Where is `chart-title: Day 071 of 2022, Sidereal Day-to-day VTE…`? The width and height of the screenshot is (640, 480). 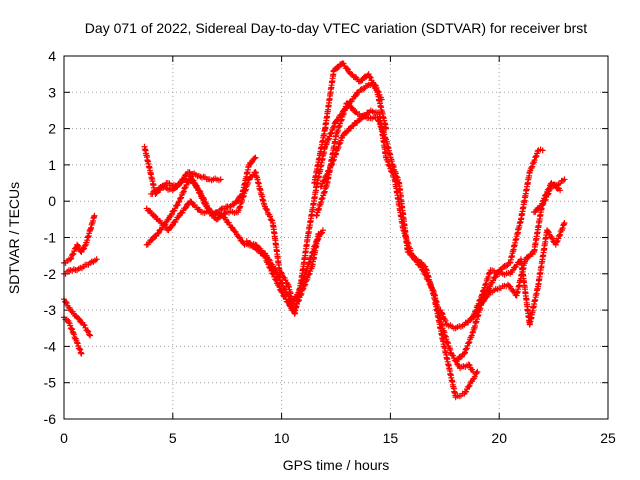 chart-title: Day 071 of 2022, Sidereal Day-to-day VTE… is located at coordinates (336, 28).